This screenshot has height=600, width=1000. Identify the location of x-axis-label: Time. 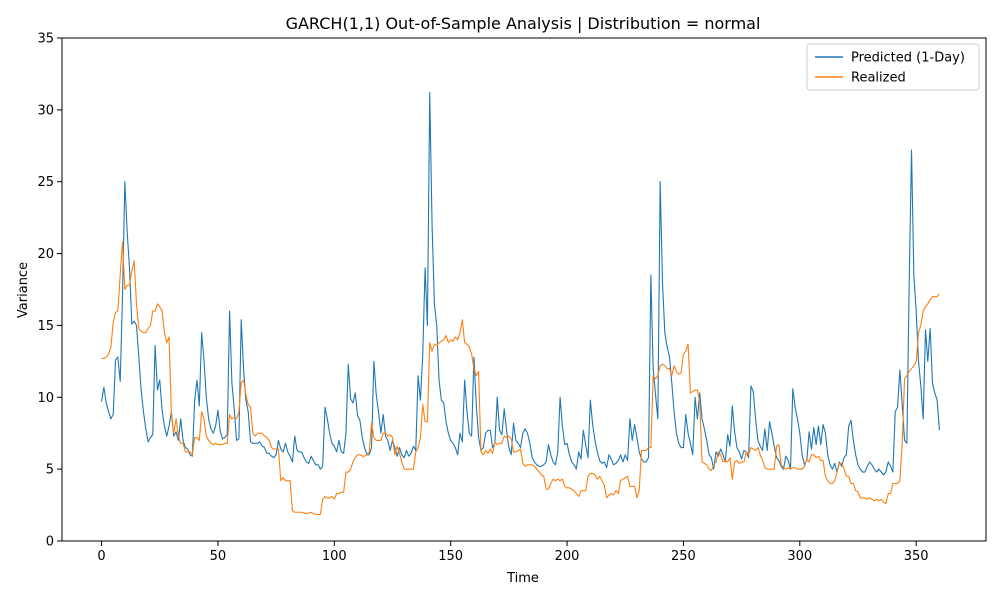
(522, 578).